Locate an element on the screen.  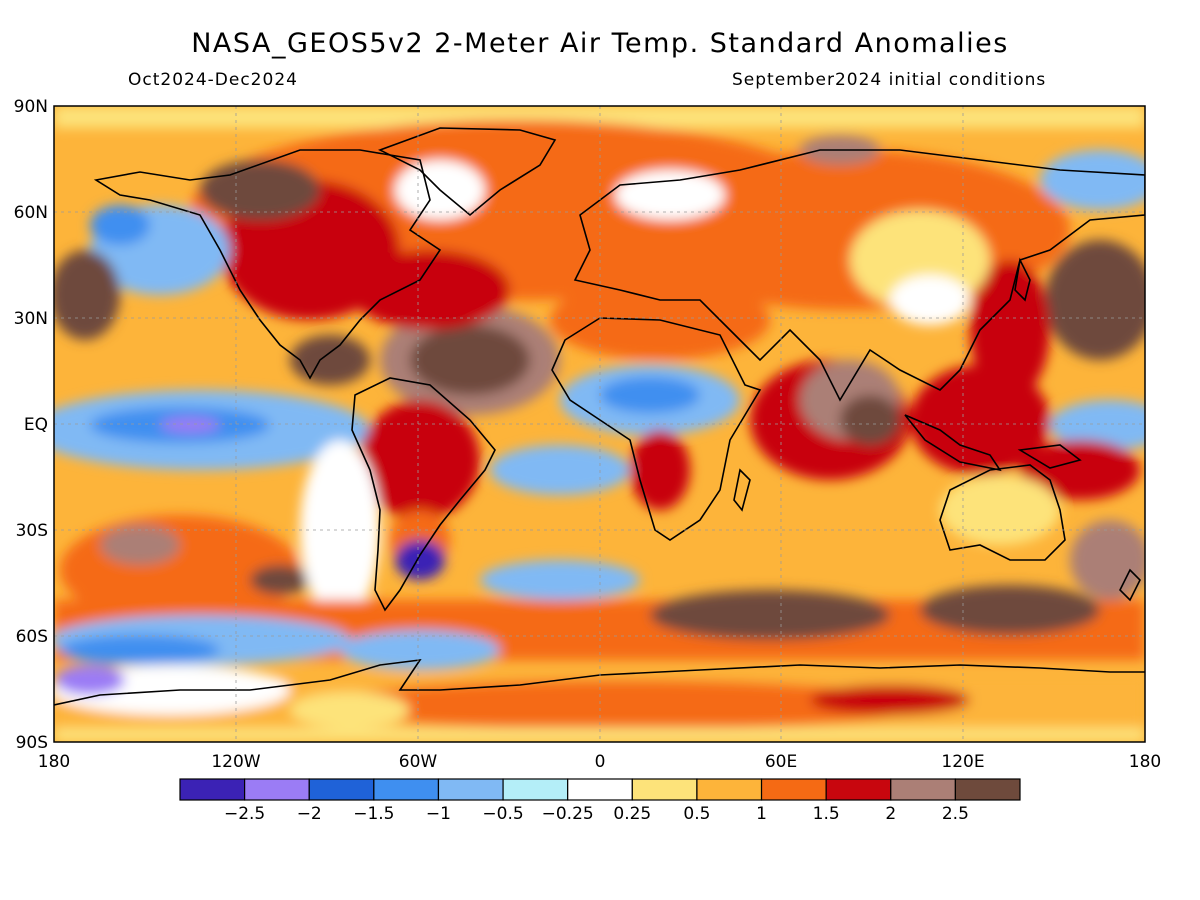
colorbar: −2.5 −2 −1.5 −1 −0.5 −0.25 0.25 0.5 1 1.5 2 2.5 is located at coordinates (600, 801).